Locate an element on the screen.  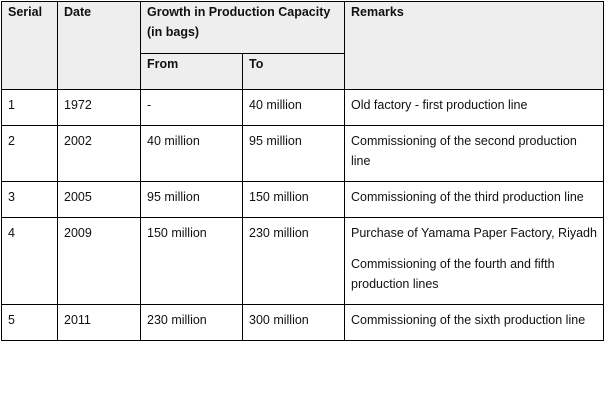
cell-from: 150 million is located at coordinates (191, 261).